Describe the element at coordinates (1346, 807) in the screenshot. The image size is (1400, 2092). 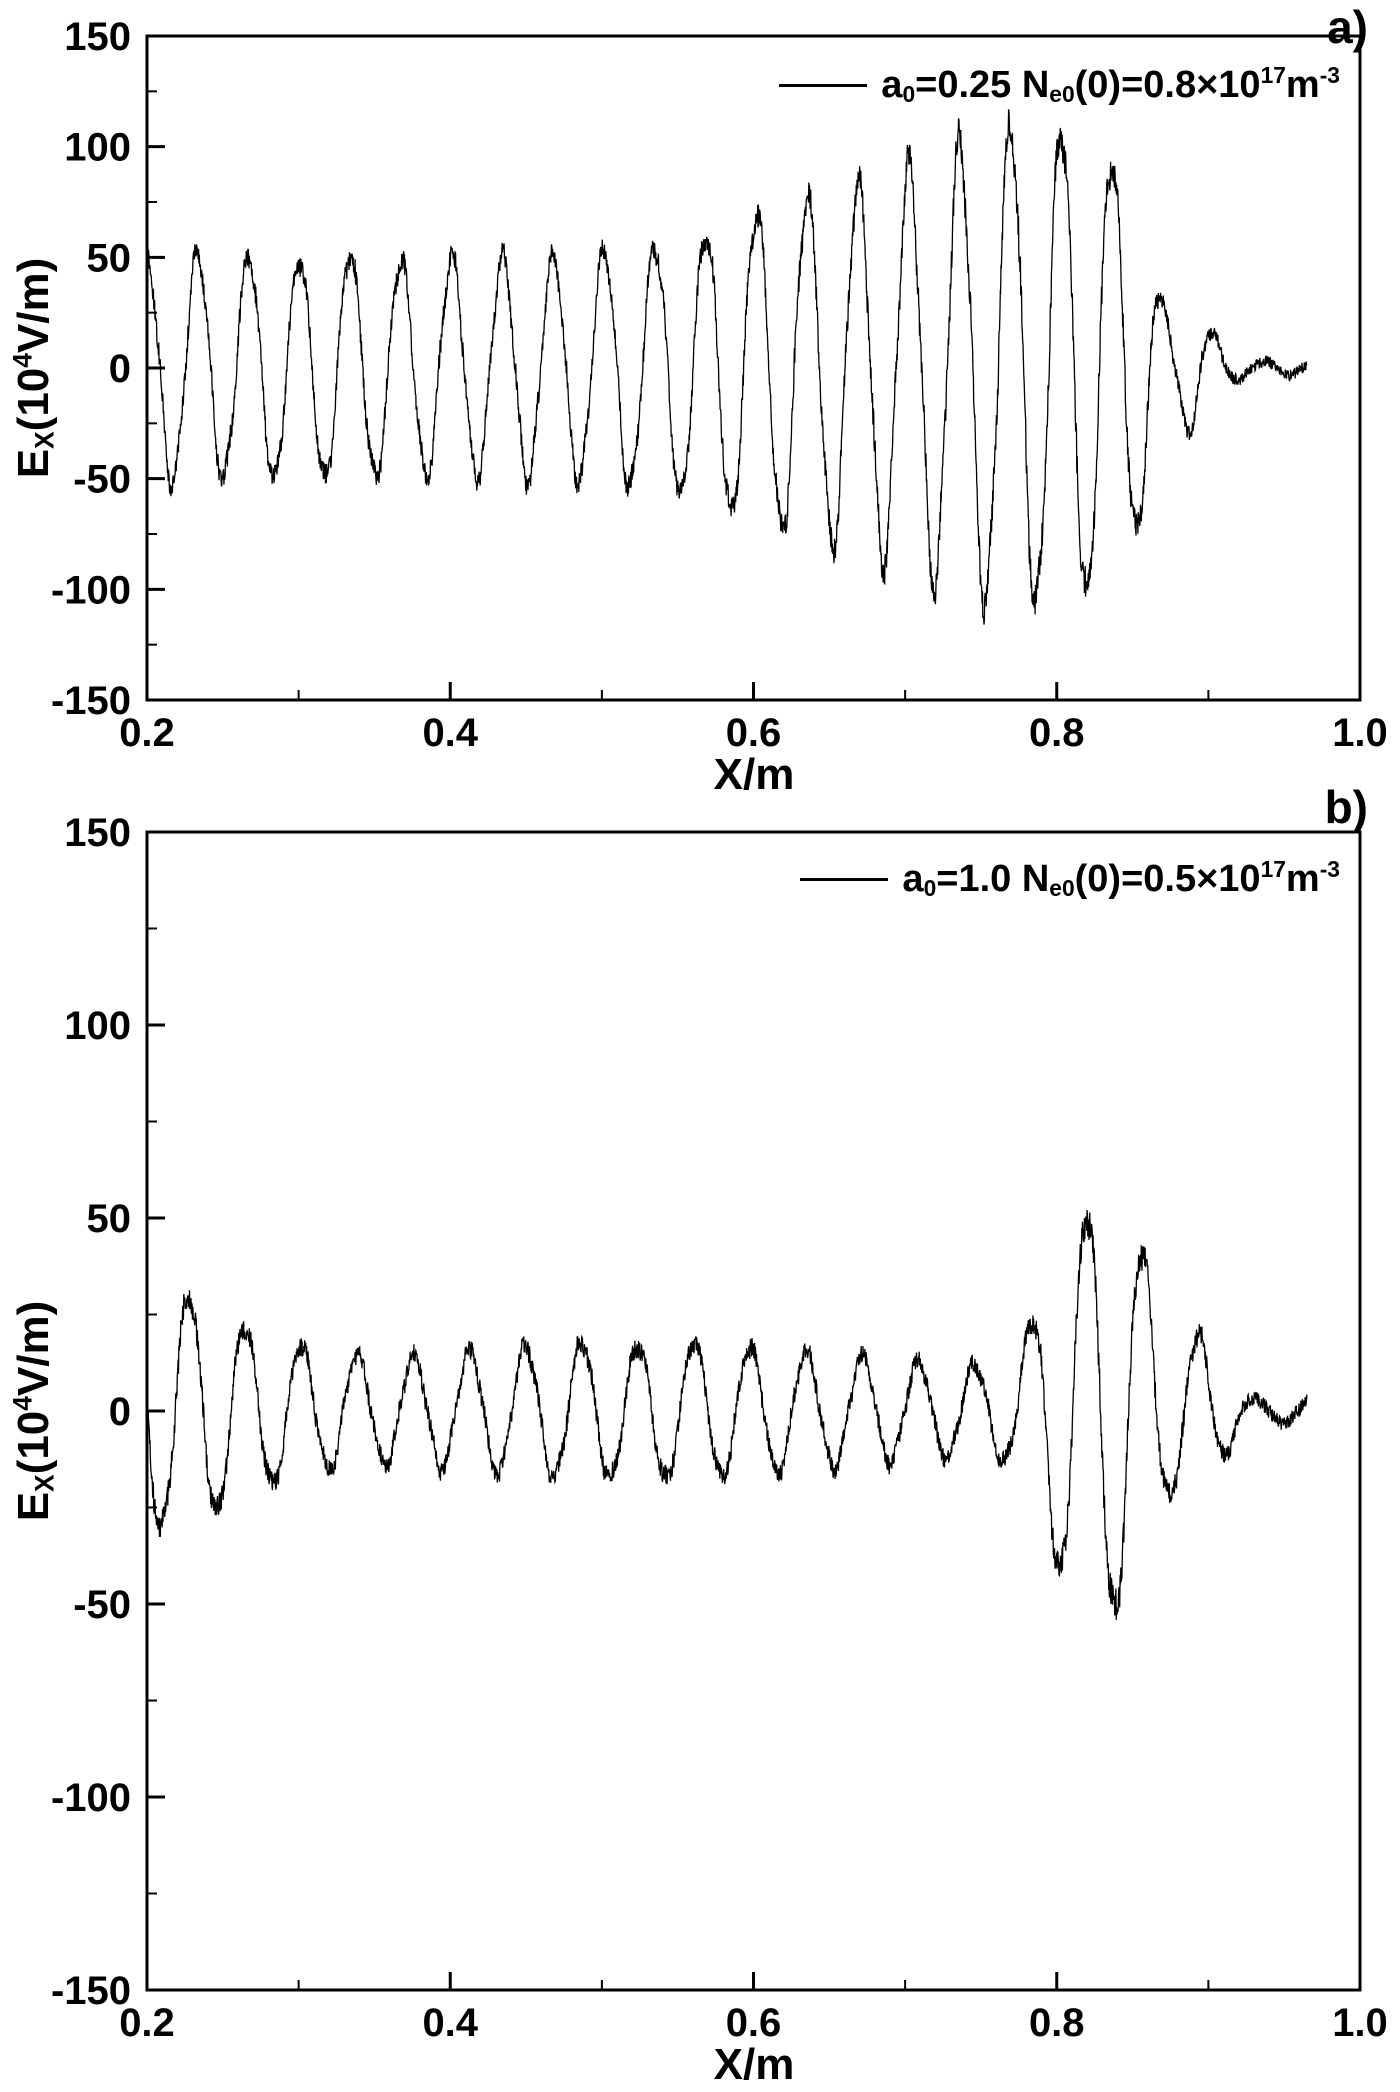
I see `panel-b-label: b)` at that location.